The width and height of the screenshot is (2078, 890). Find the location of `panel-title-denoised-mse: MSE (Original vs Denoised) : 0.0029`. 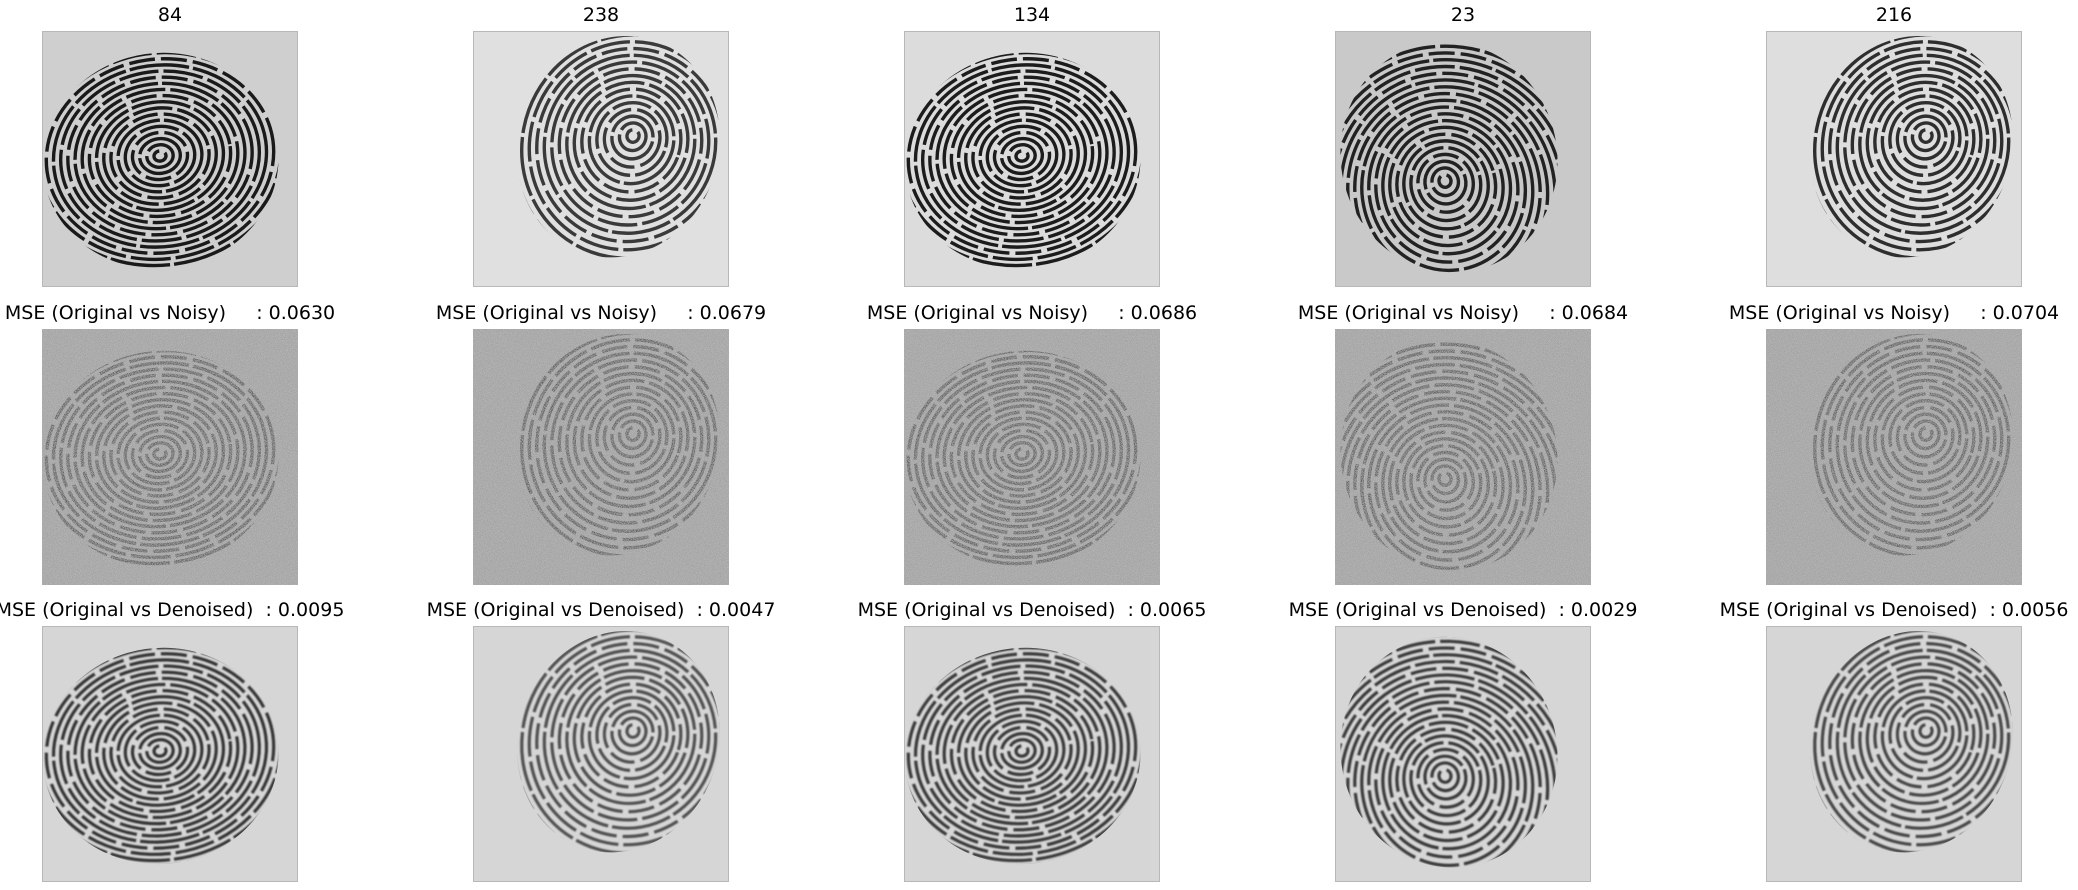

panel-title-denoised-mse: MSE (Original vs Denoised) : 0.0029 is located at coordinates (1463, 610).